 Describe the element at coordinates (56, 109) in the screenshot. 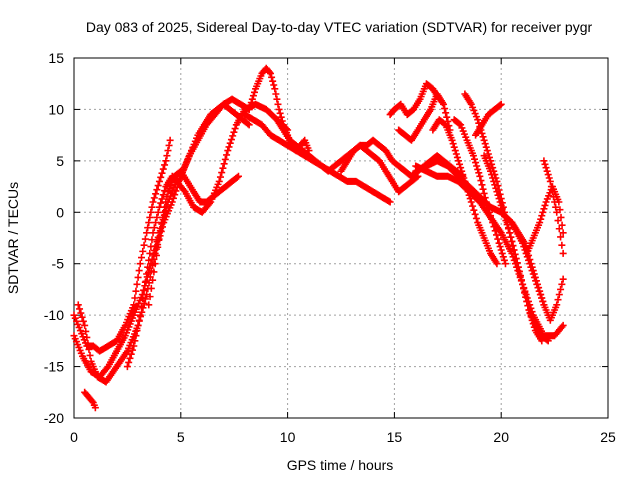

I see `y-tick-label: 10` at that location.